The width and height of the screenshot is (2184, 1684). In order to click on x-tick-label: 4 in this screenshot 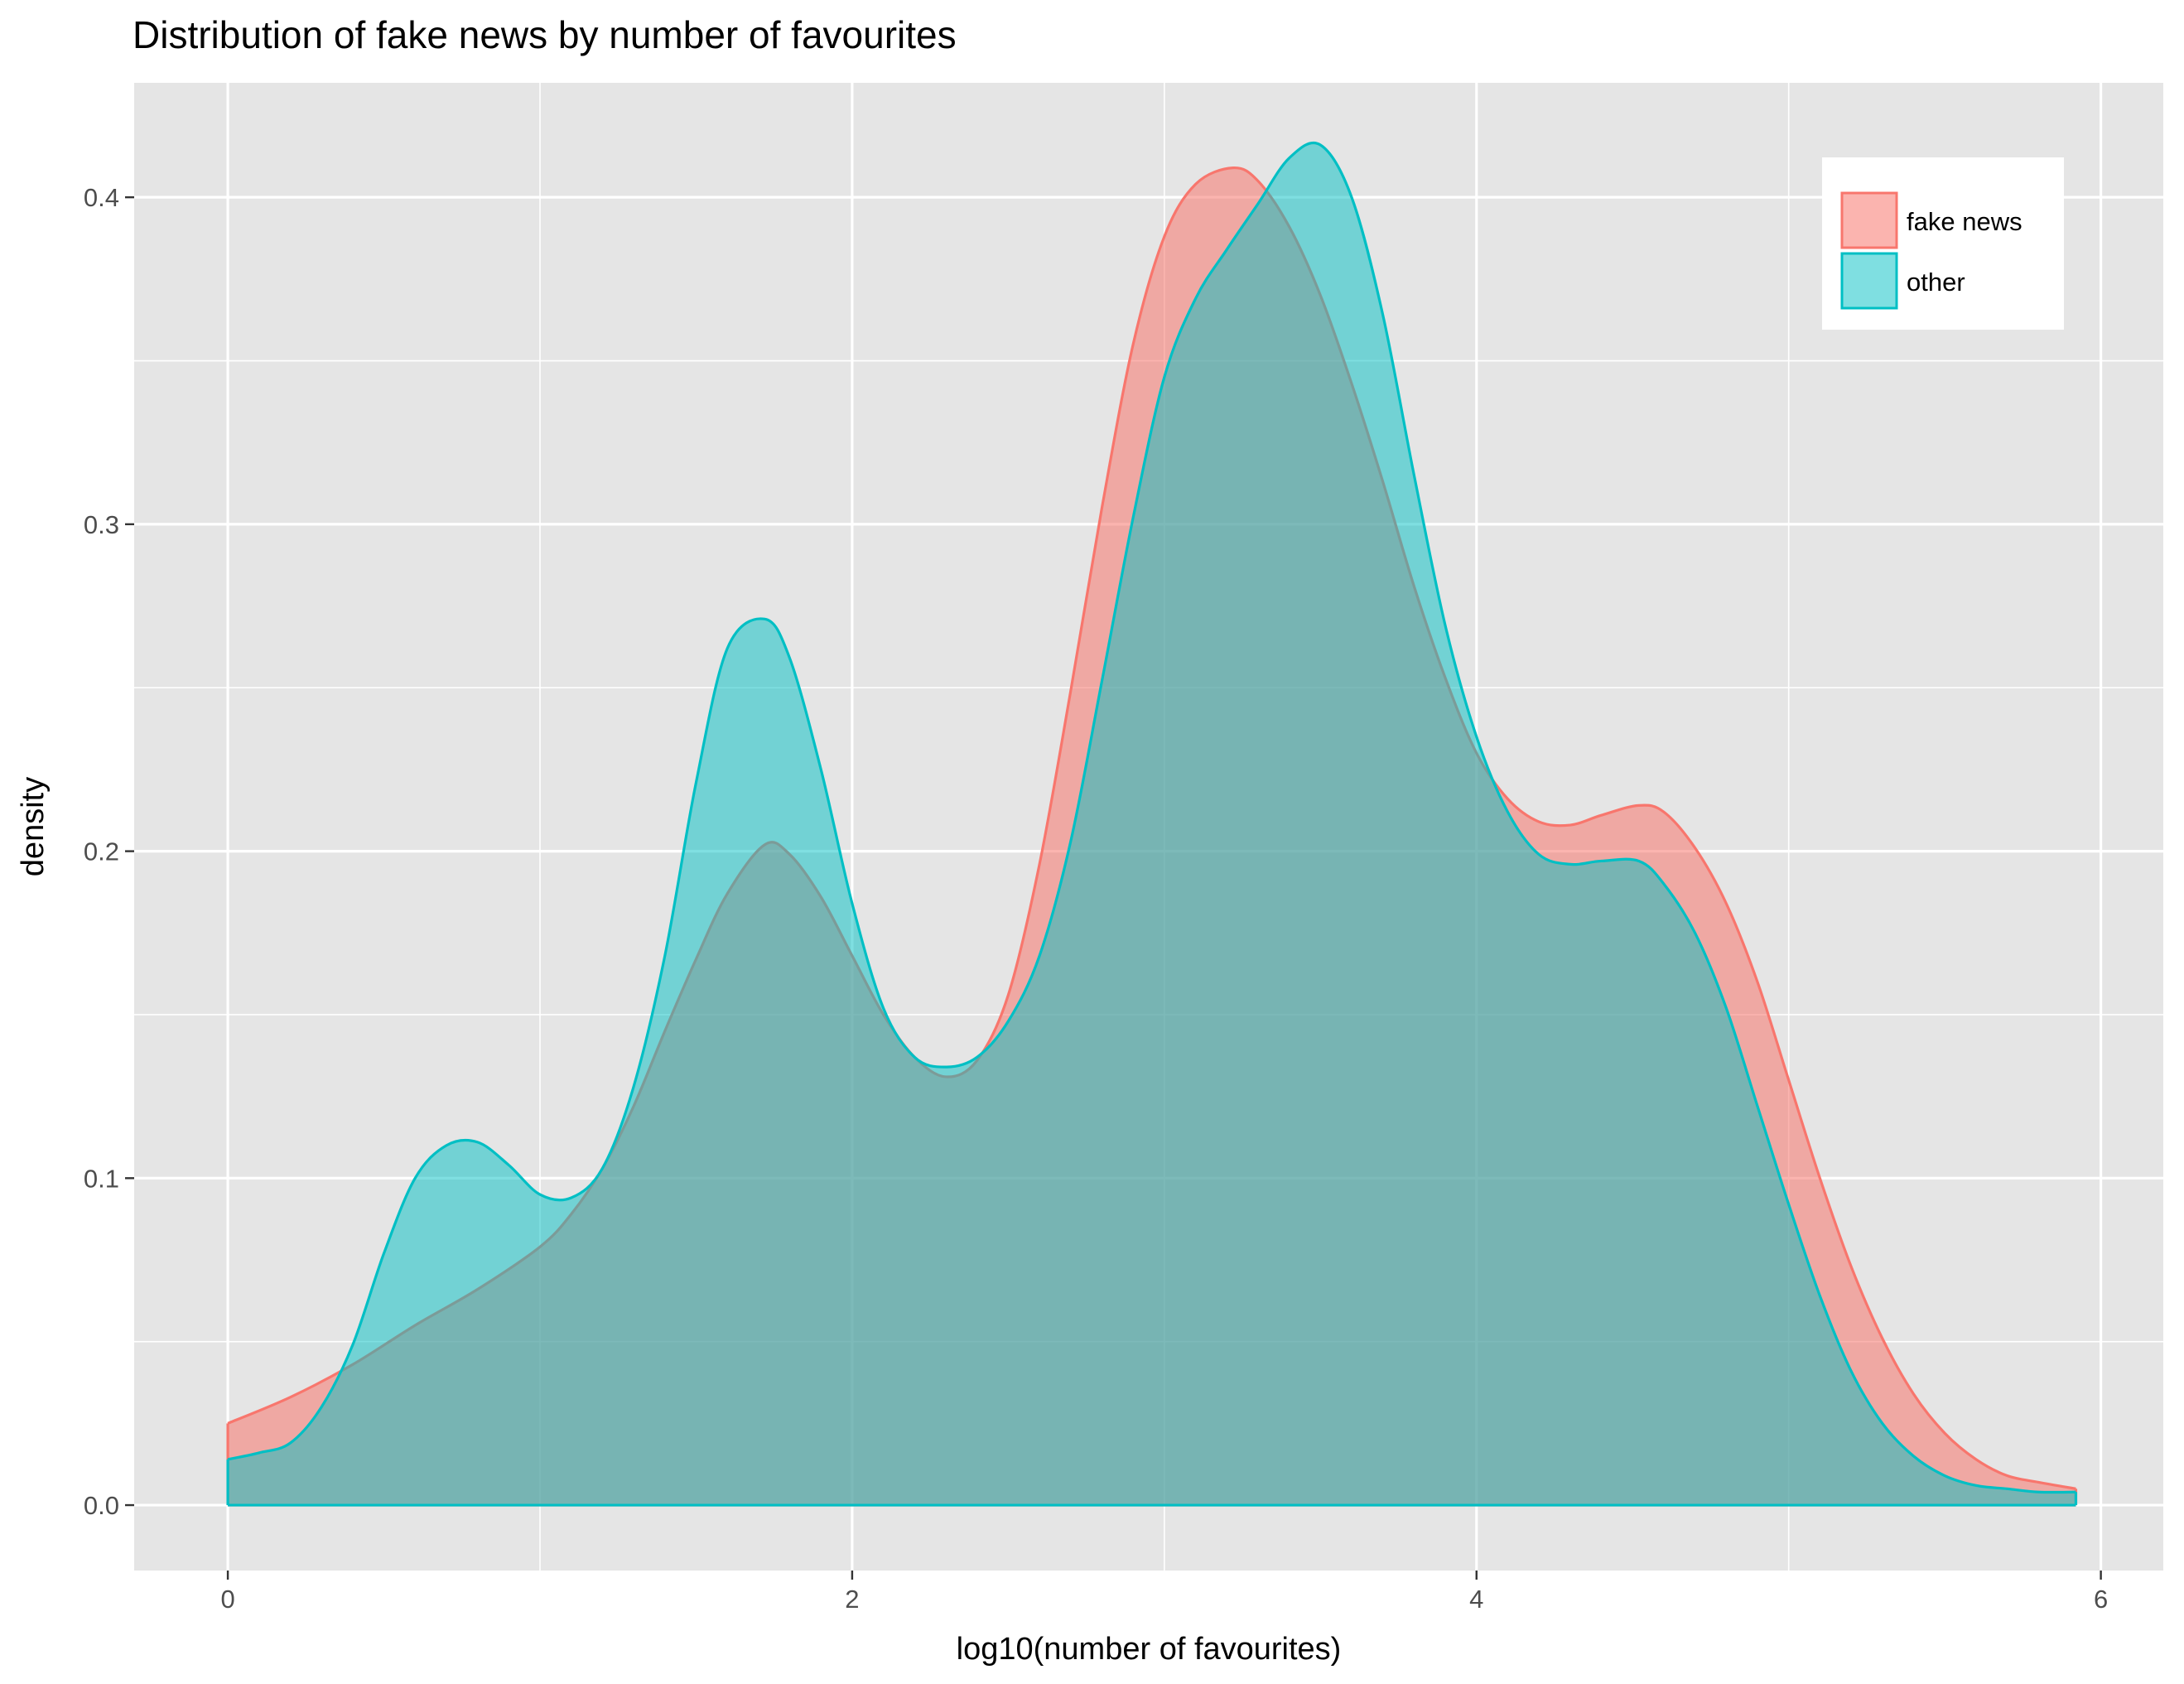, I will do `click(1476, 1600)`.